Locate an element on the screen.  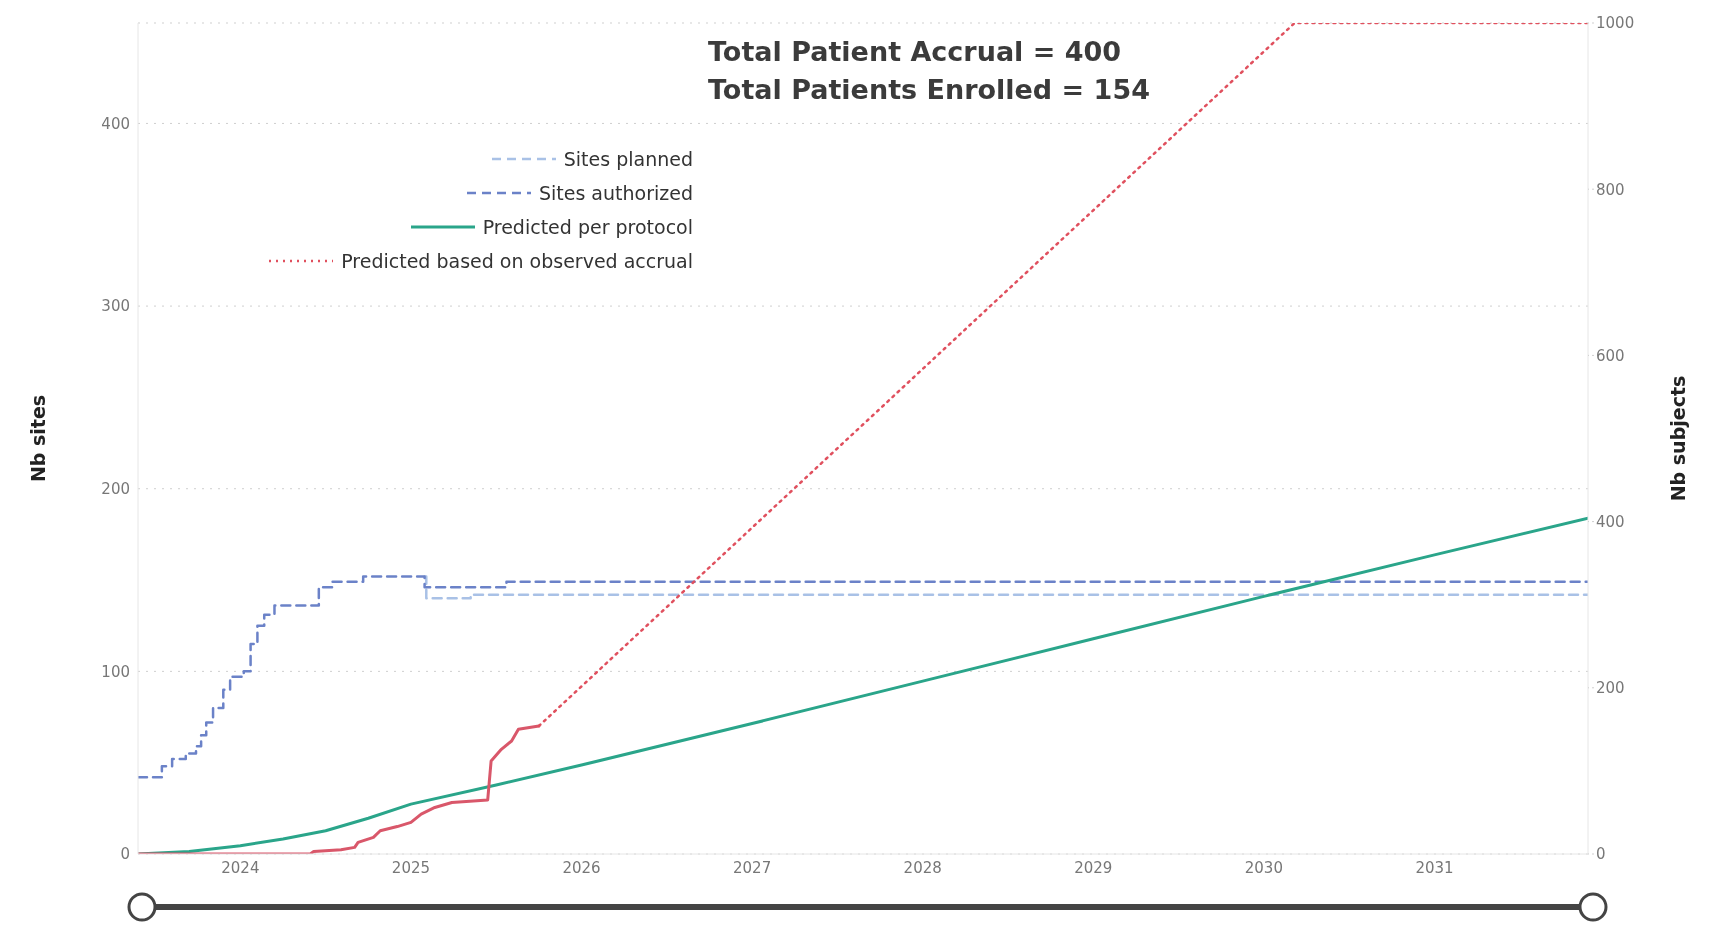
y-axis-title: Nb sites is located at coordinates (37, 438).